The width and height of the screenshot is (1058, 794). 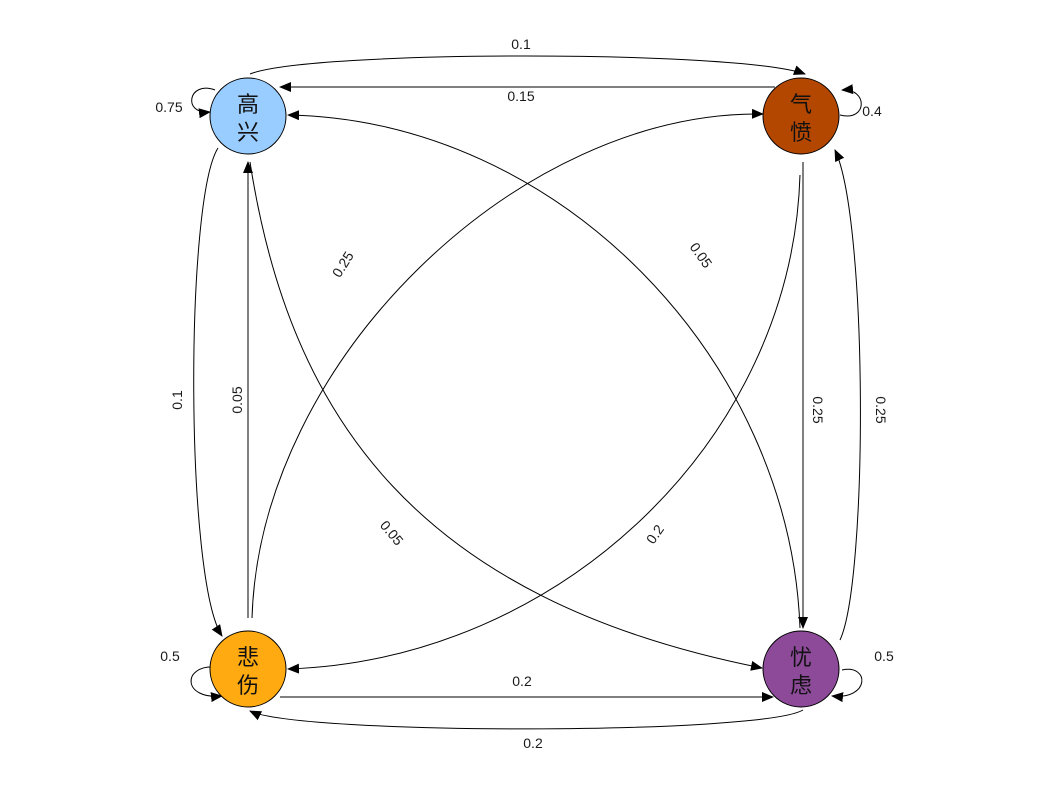 What do you see at coordinates (801, 686) in the screenshot?
I see `node-worried-label-2: 虑` at bounding box center [801, 686].